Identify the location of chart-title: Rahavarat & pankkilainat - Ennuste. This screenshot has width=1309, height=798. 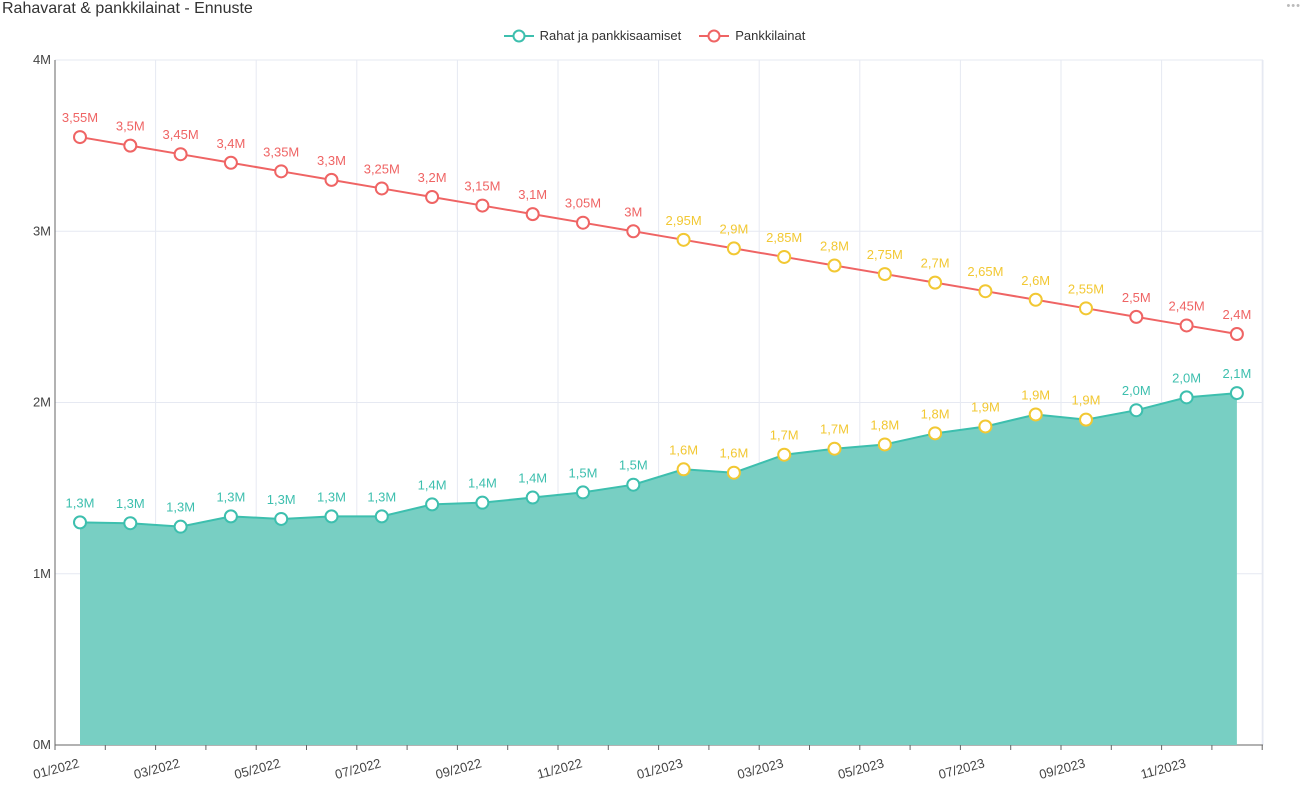
(127, 8).